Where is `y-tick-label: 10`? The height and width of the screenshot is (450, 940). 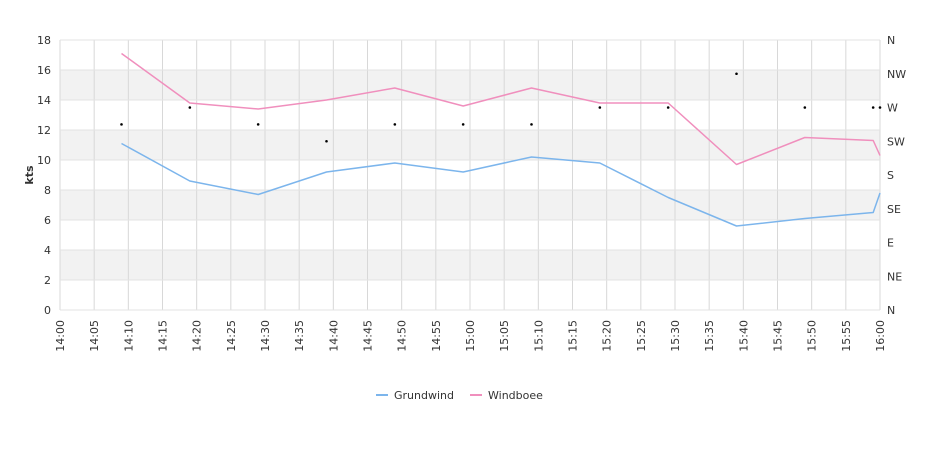
y-tick-label: 10 is located at coordinates (44, 160).